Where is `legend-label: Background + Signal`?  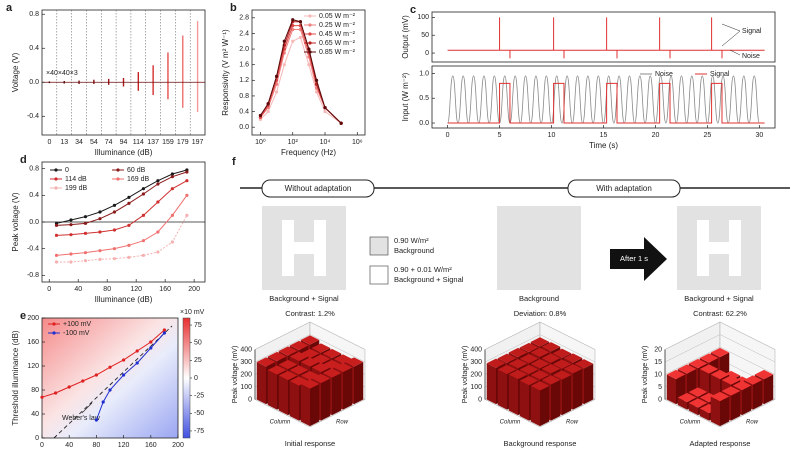 legend-label: Background + Signal is located at coordinates (429, 279).